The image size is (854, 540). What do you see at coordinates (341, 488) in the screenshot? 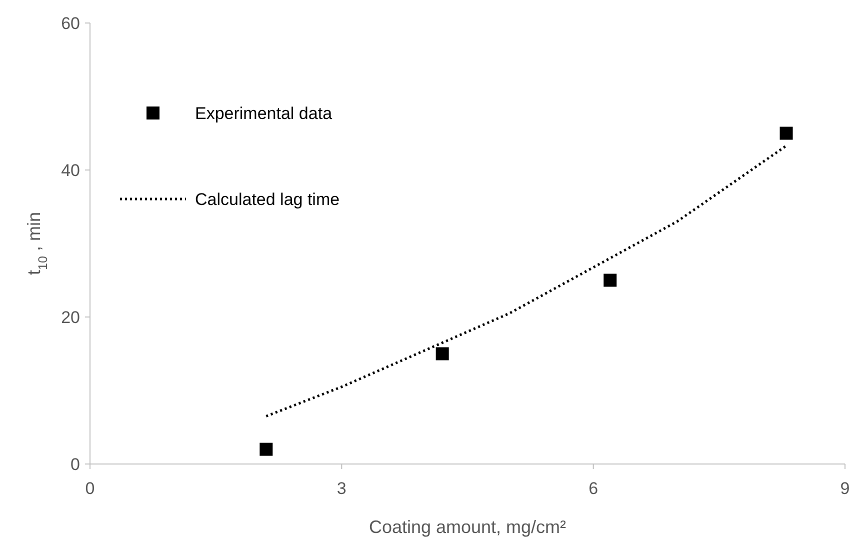
I see `x-tick-label: 3` at bounding box center [341, 488].